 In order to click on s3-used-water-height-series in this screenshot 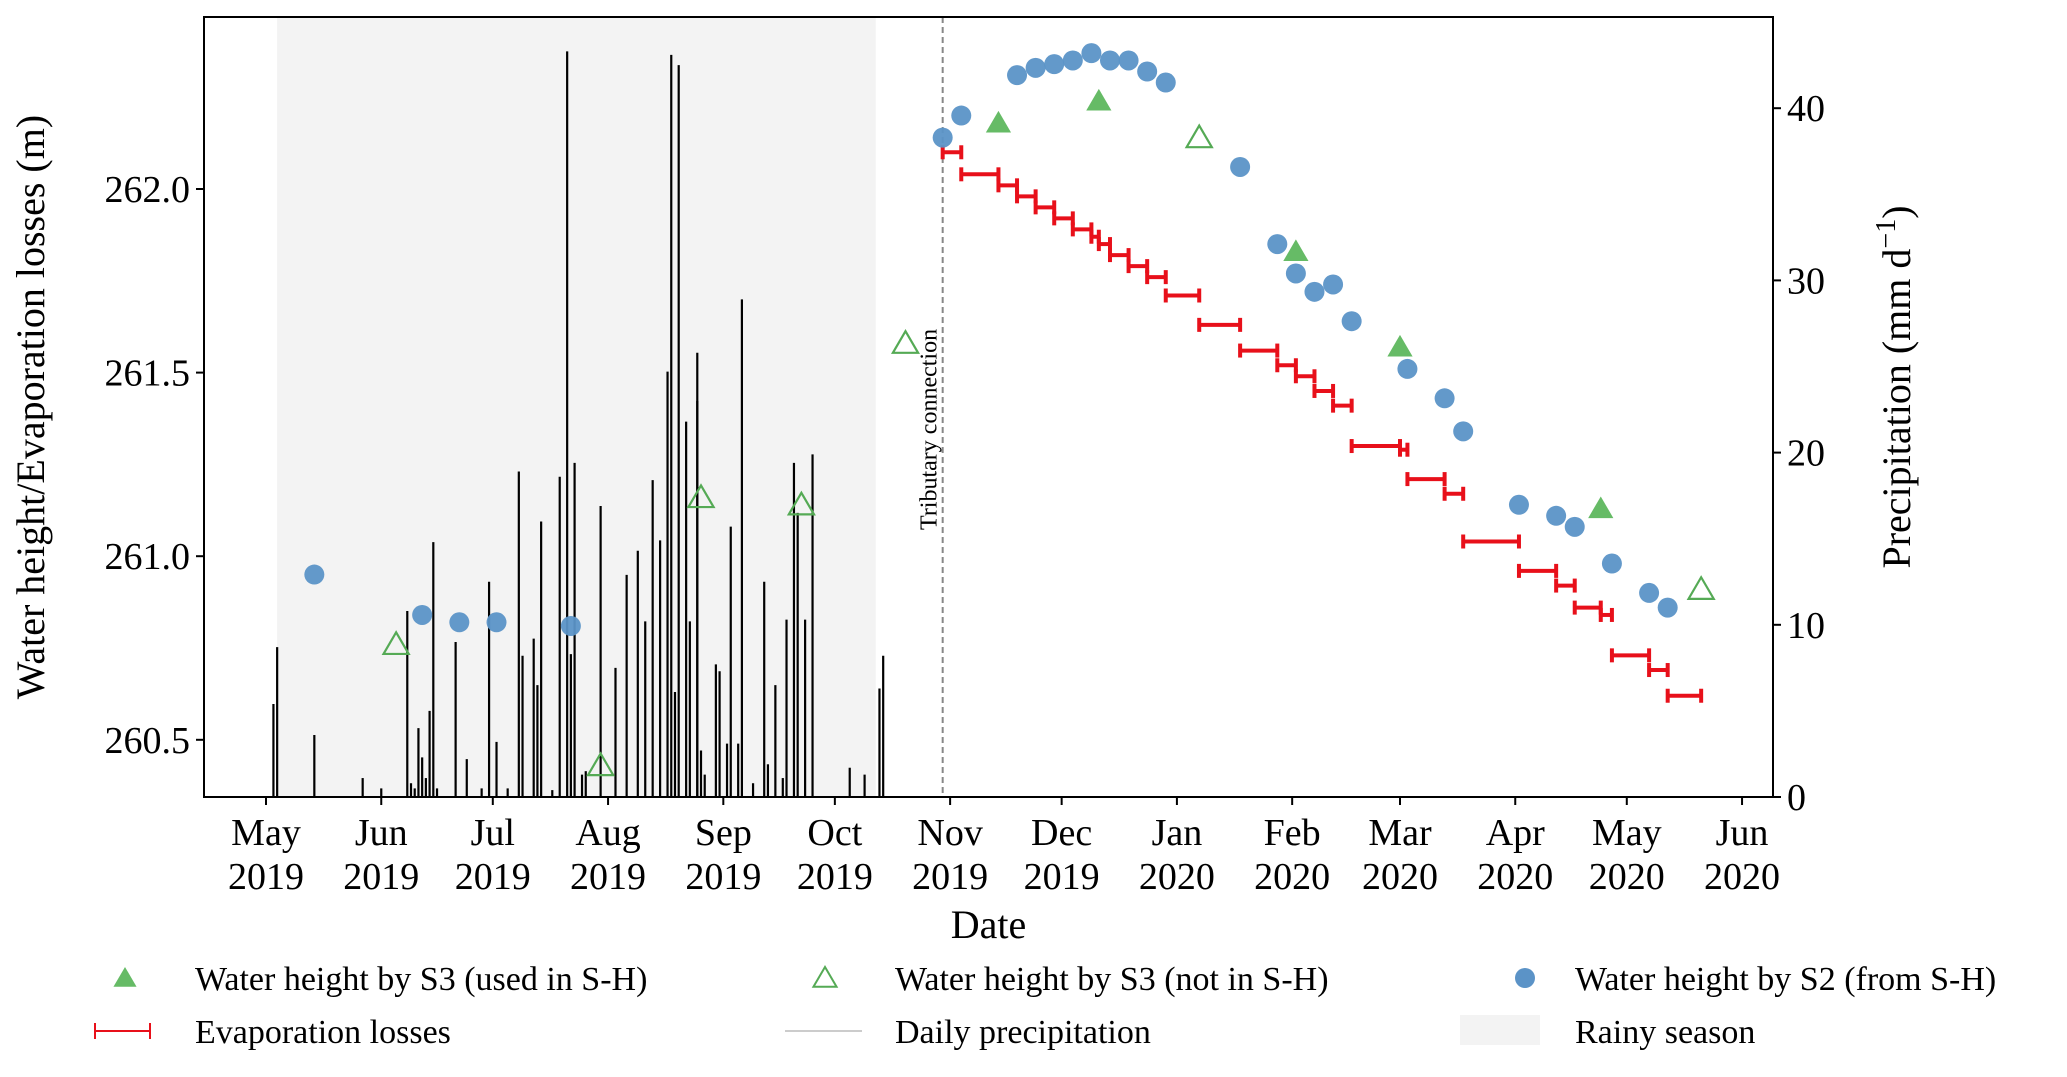, I will do `click(1299, 303)`.